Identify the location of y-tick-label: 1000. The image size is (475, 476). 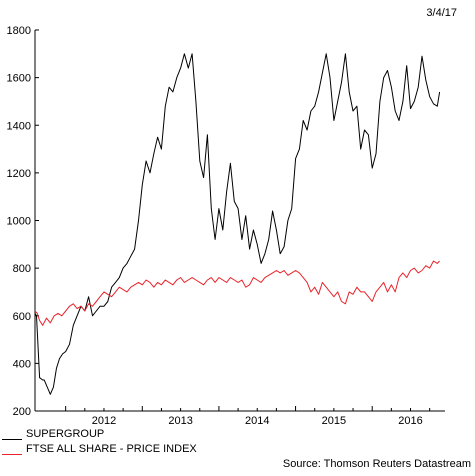
(19, 222).